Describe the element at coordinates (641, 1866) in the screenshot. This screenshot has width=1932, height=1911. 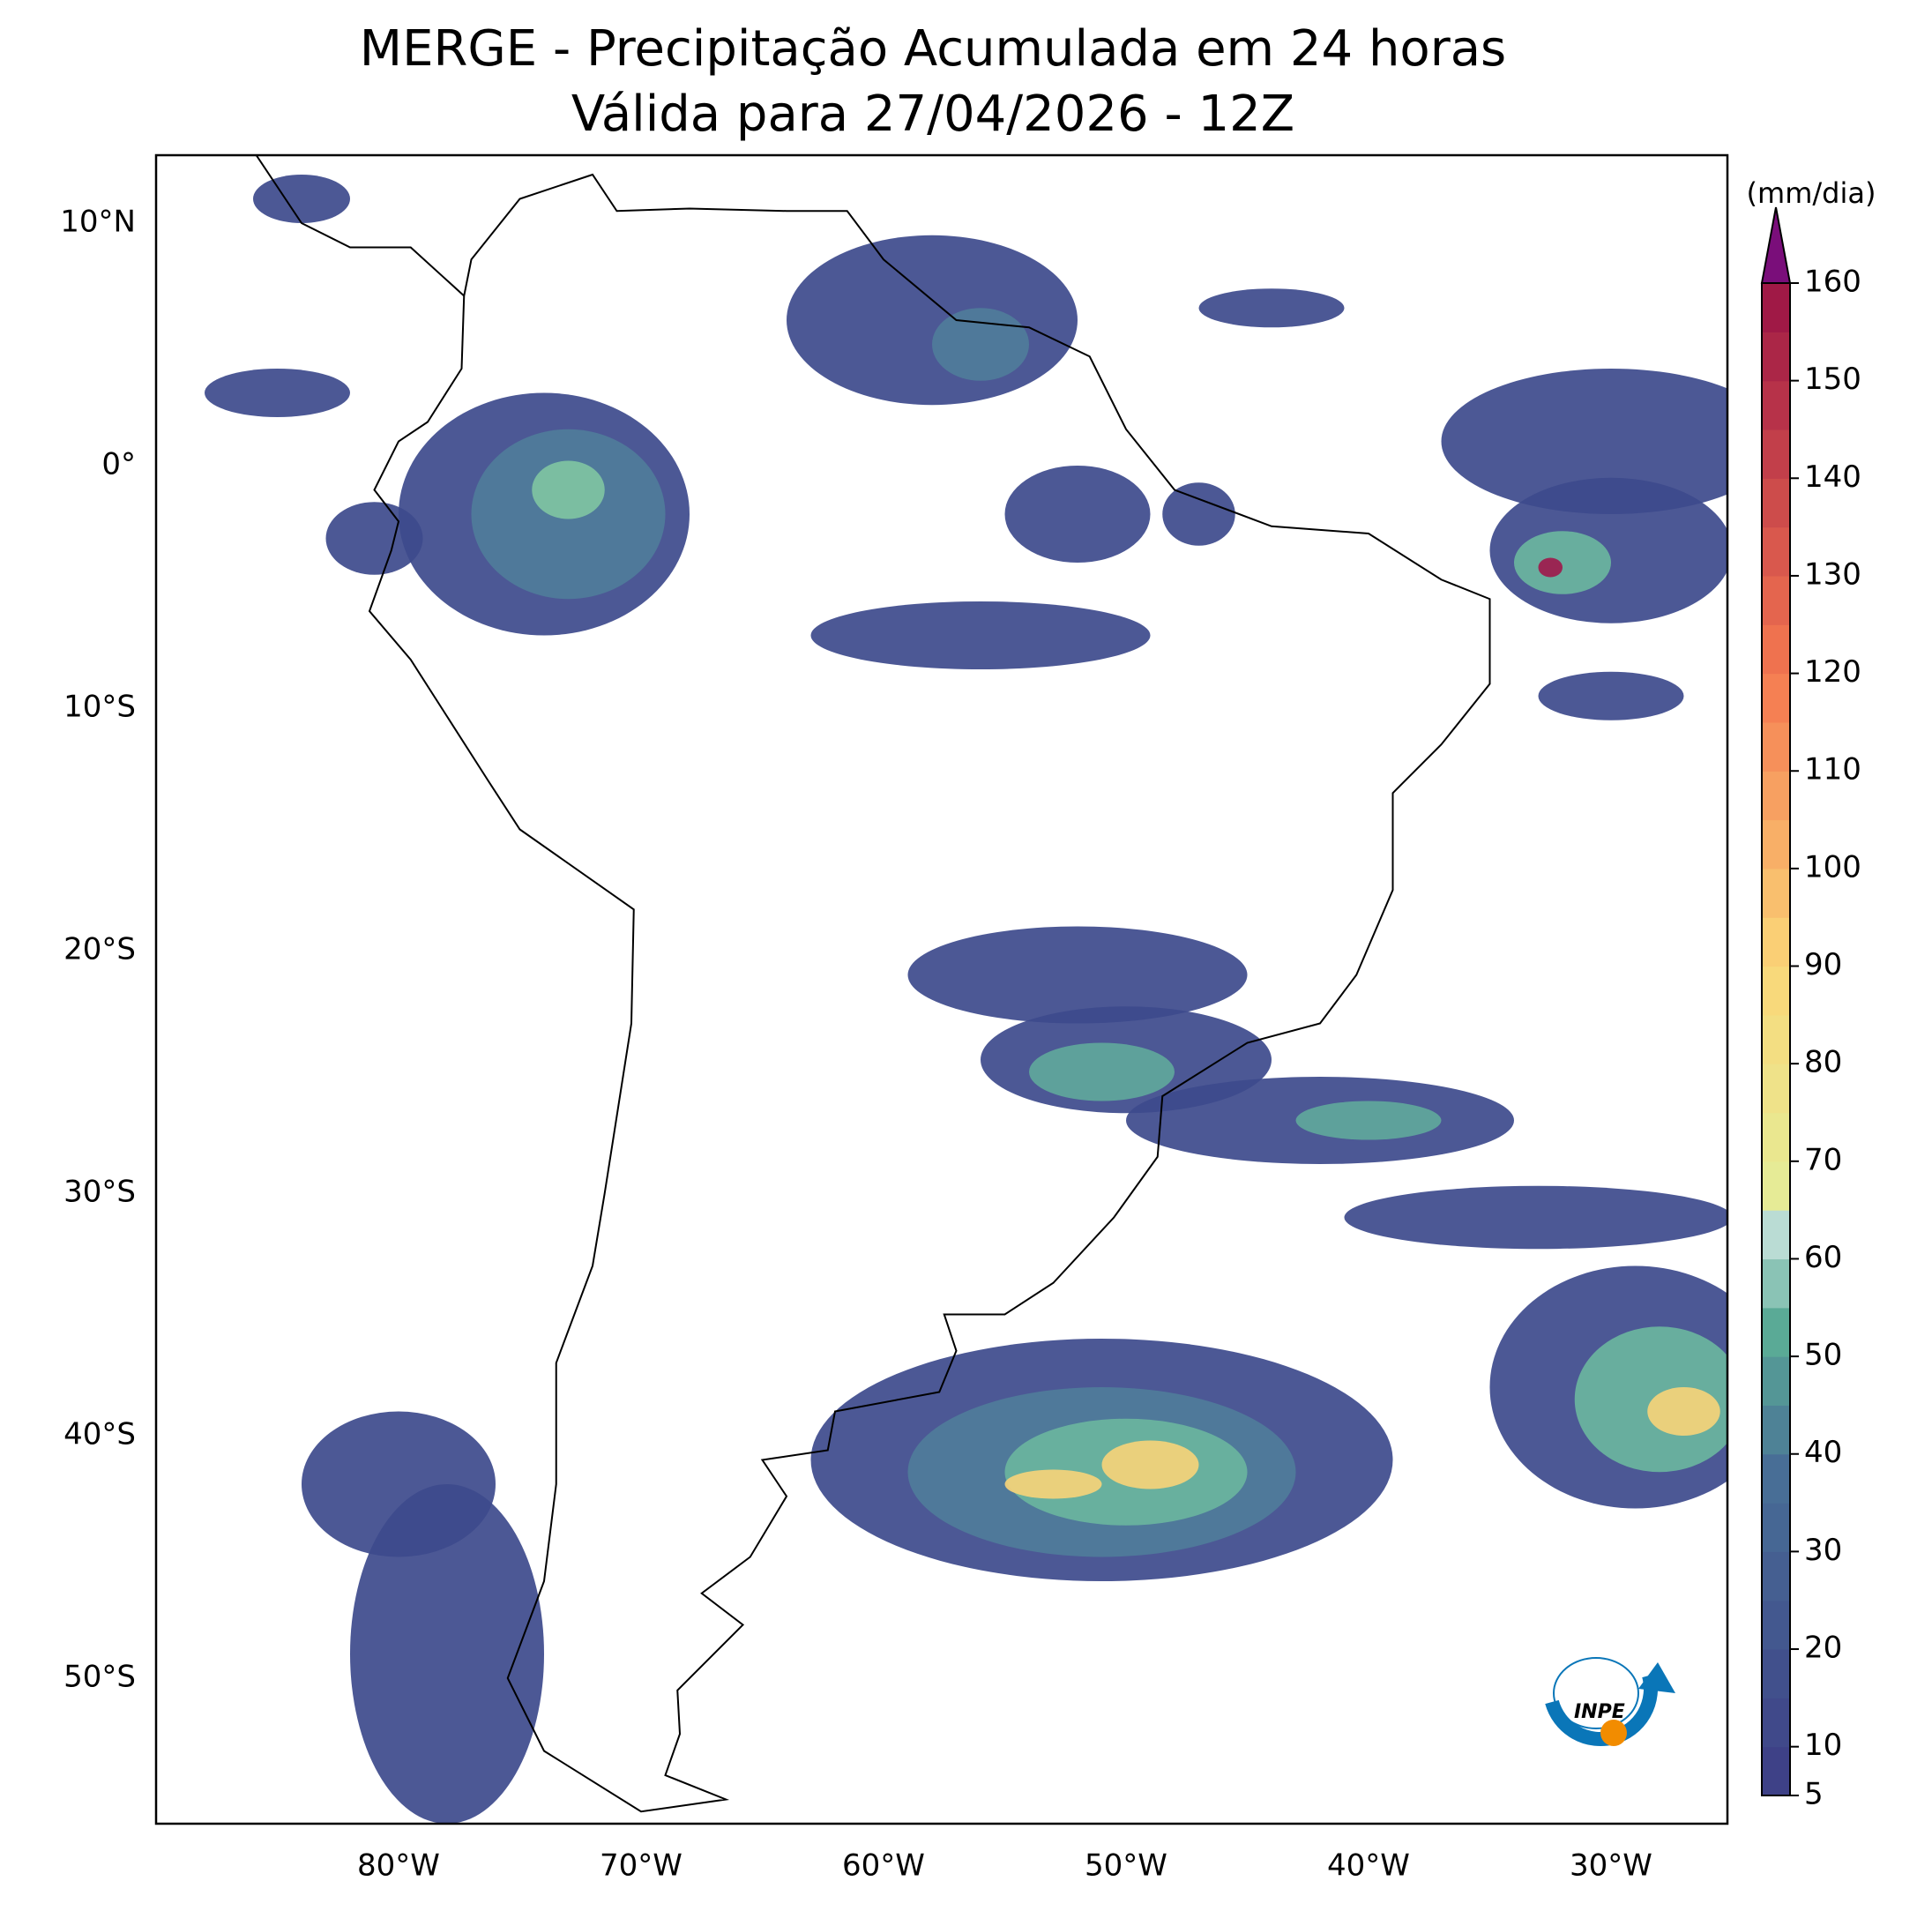
I see `lon-label: 70°W` at that location.